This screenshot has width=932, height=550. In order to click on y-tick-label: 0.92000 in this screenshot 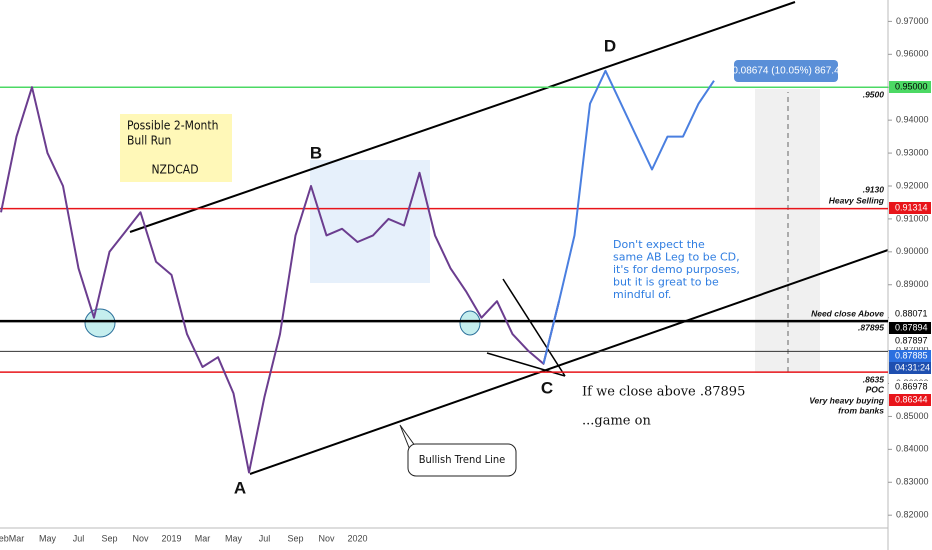, I will do `click(912, 185)`.